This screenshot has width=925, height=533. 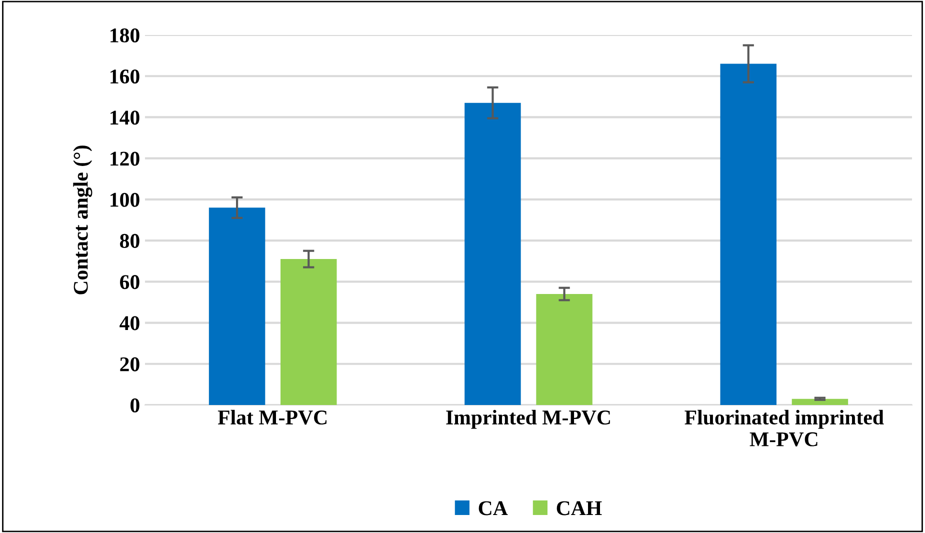 What do you see at coordinates (130, 282) in the screenshot?
I see `y-tick-label: 60` at bounding box center [130, 282].